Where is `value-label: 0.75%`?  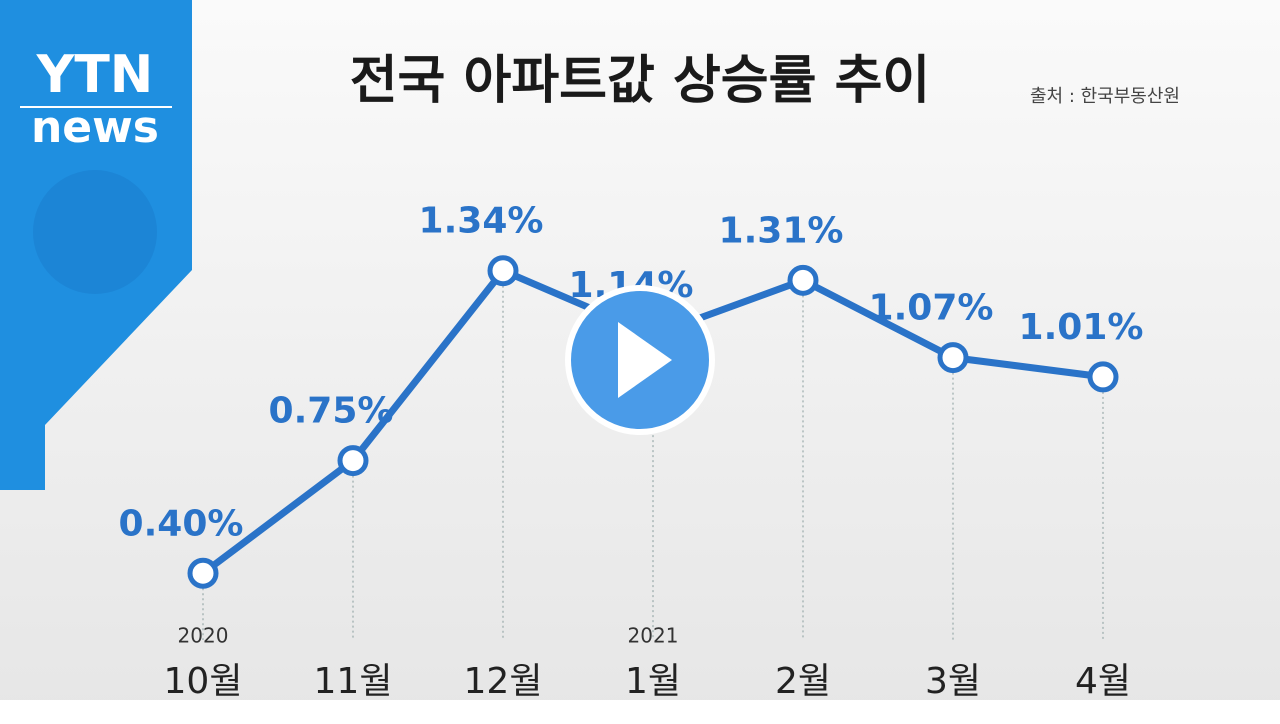 value-label: 0.75% is located at coordinates (331, 411).